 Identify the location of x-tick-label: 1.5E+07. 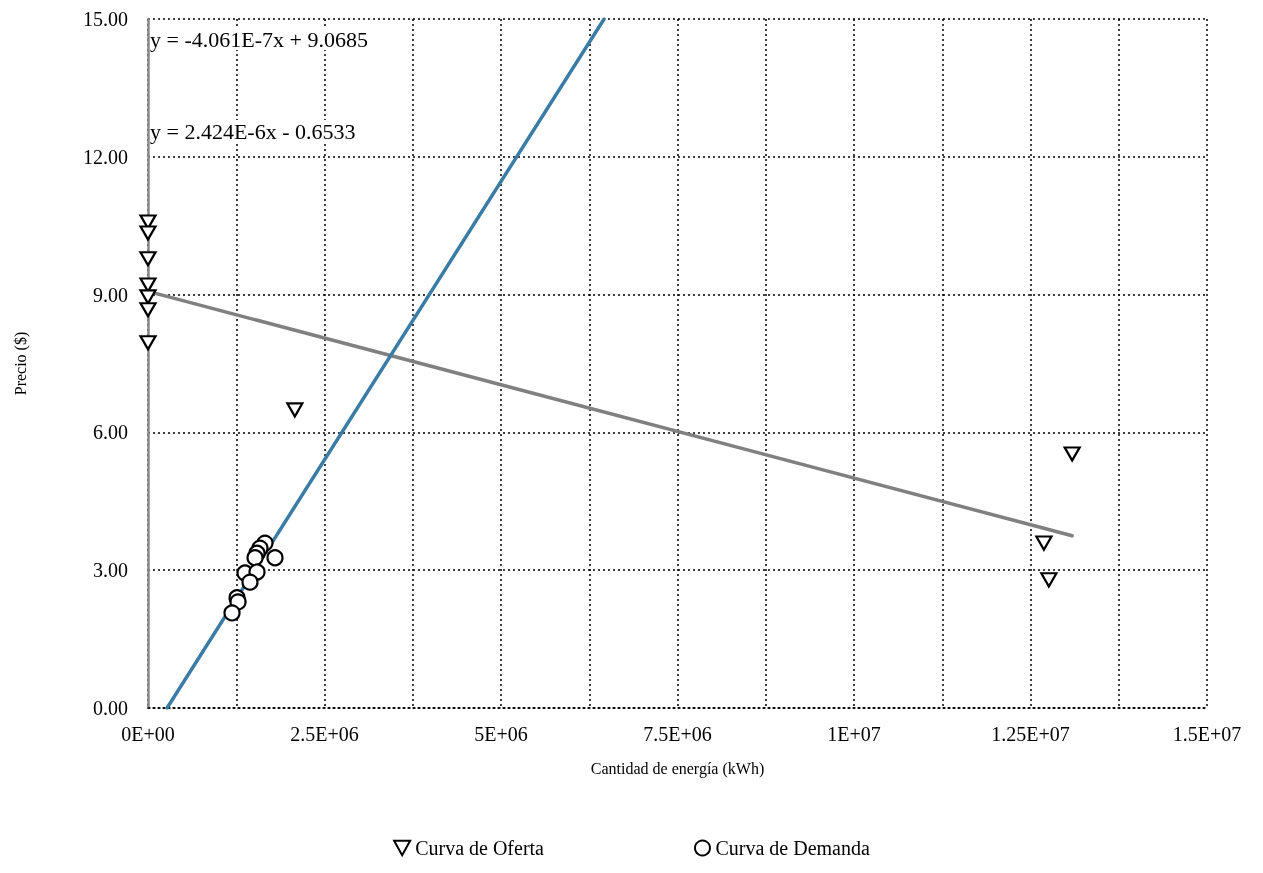
(1207, 734).